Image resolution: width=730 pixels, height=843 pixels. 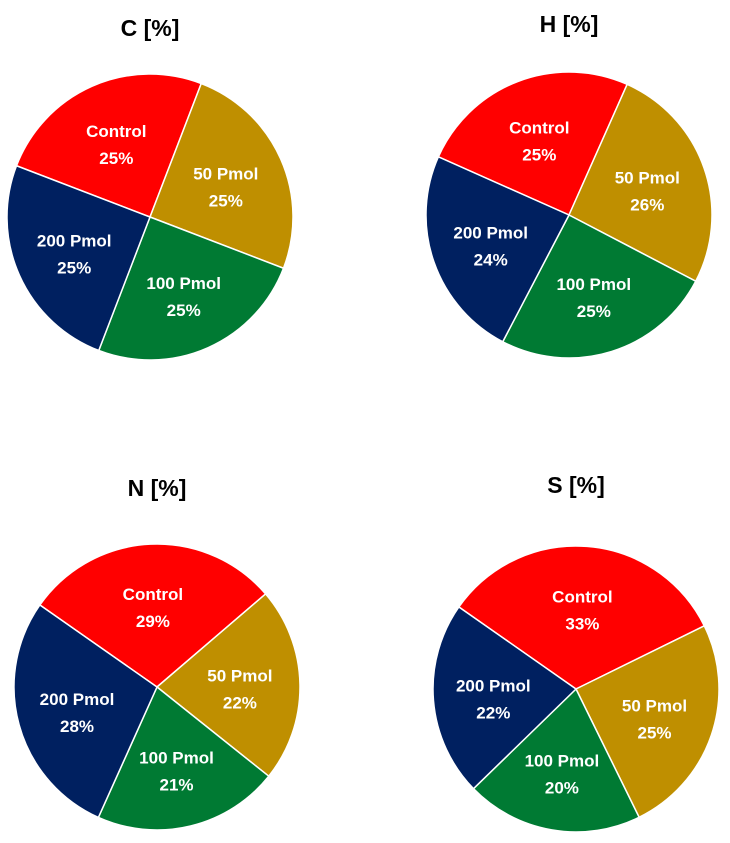 What do you see at coordinates (150, 28) in the screenshot?
I see `chart-title-c: C [%]` at bounding box center [150, 28].